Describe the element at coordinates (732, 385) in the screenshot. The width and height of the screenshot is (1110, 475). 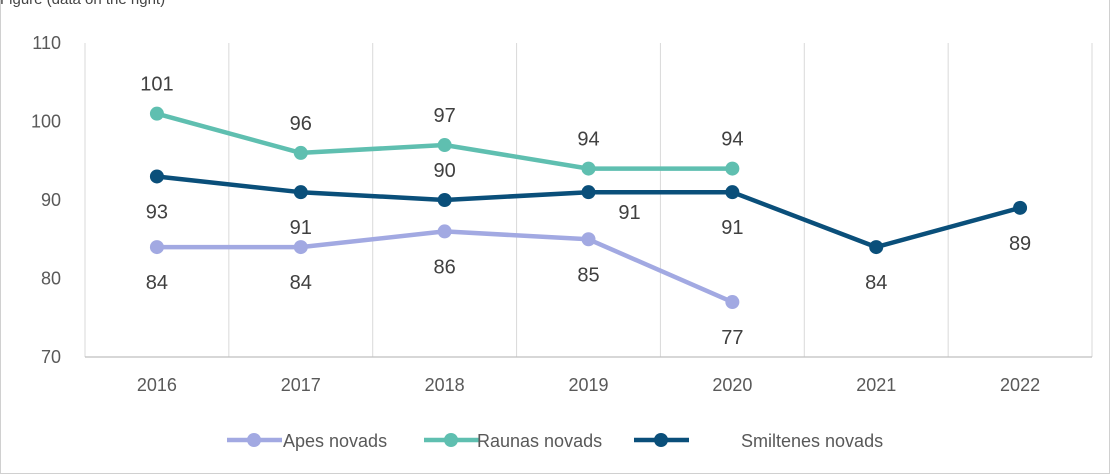
I see `x-tick-label: 2020` at that location.